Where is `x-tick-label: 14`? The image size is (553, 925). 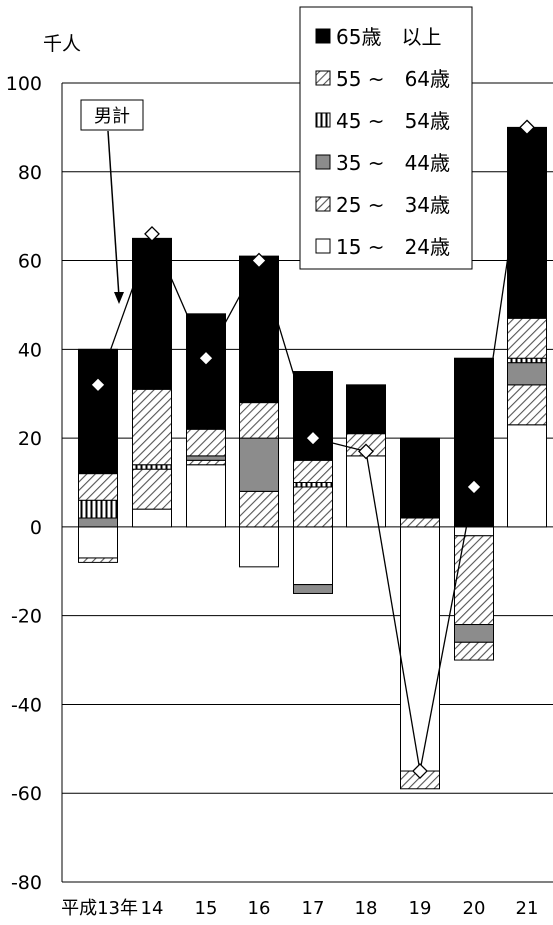 x-tick-label: 14 is located at coordinates (152, 908).